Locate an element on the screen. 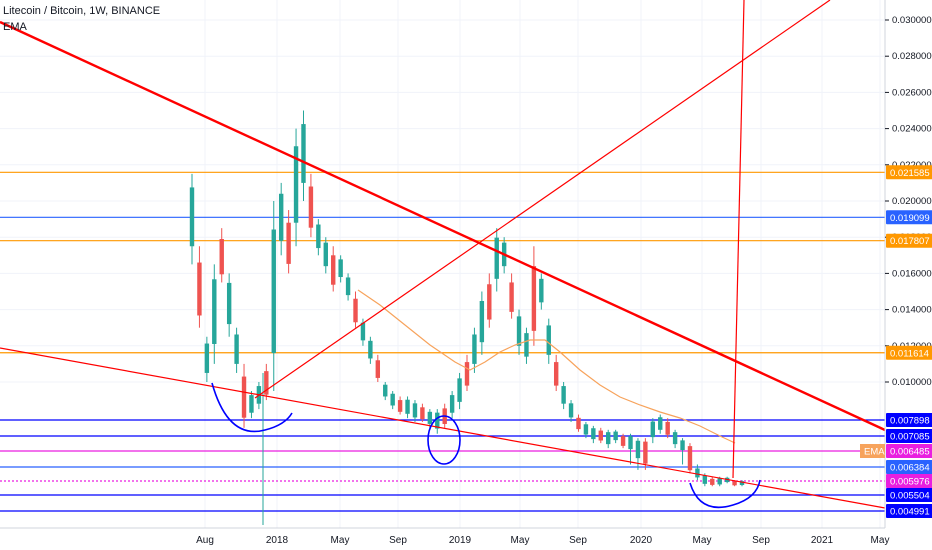 Image resolution: width=932 pixels, height=550 pixels. y-tick-label: 0.030000 is located at coordinates (912, 20).